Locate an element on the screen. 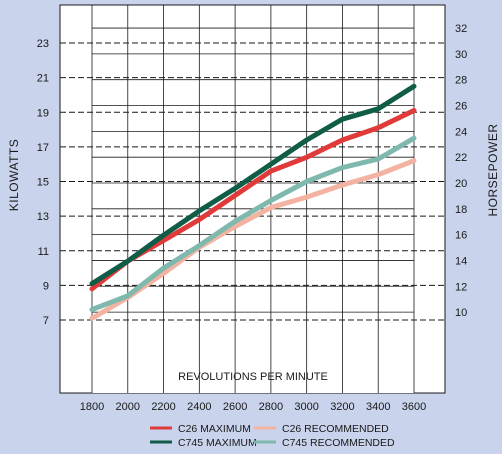 The image size is (502, 454). left-tick-labels: 7 9 11 13 15 17 19 21 23 is located at coordinates (43, 182).